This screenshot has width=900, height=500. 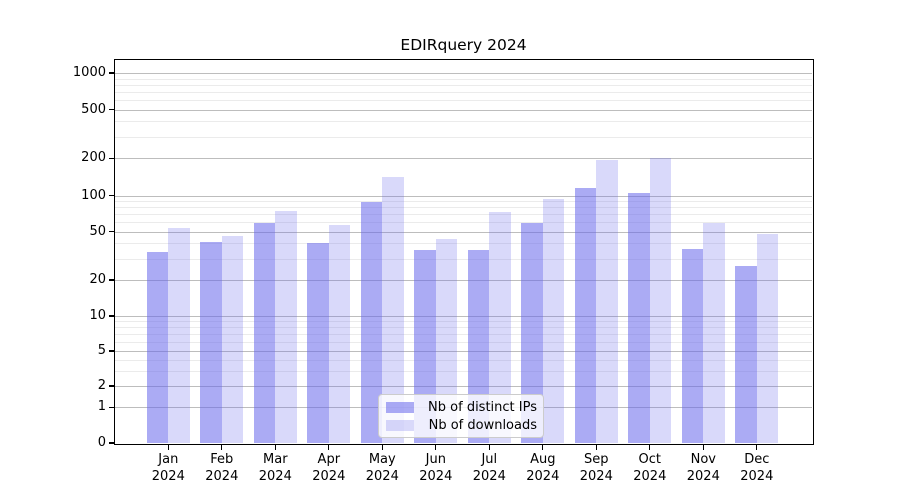 I want to click on x-tick-label-mar: Mar 2024, so click(x=275, y=468).